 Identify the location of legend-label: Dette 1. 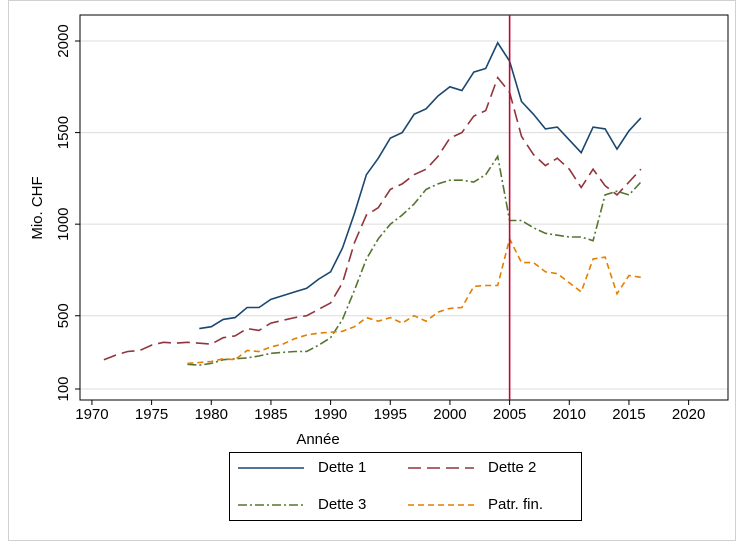
(342, 467).